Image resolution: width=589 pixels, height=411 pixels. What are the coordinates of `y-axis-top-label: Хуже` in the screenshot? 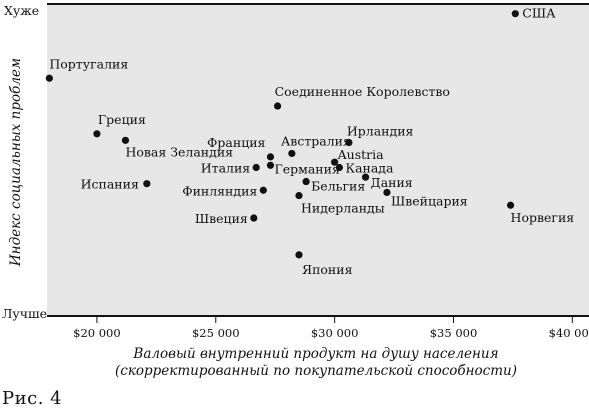 It's located at (21, 10).